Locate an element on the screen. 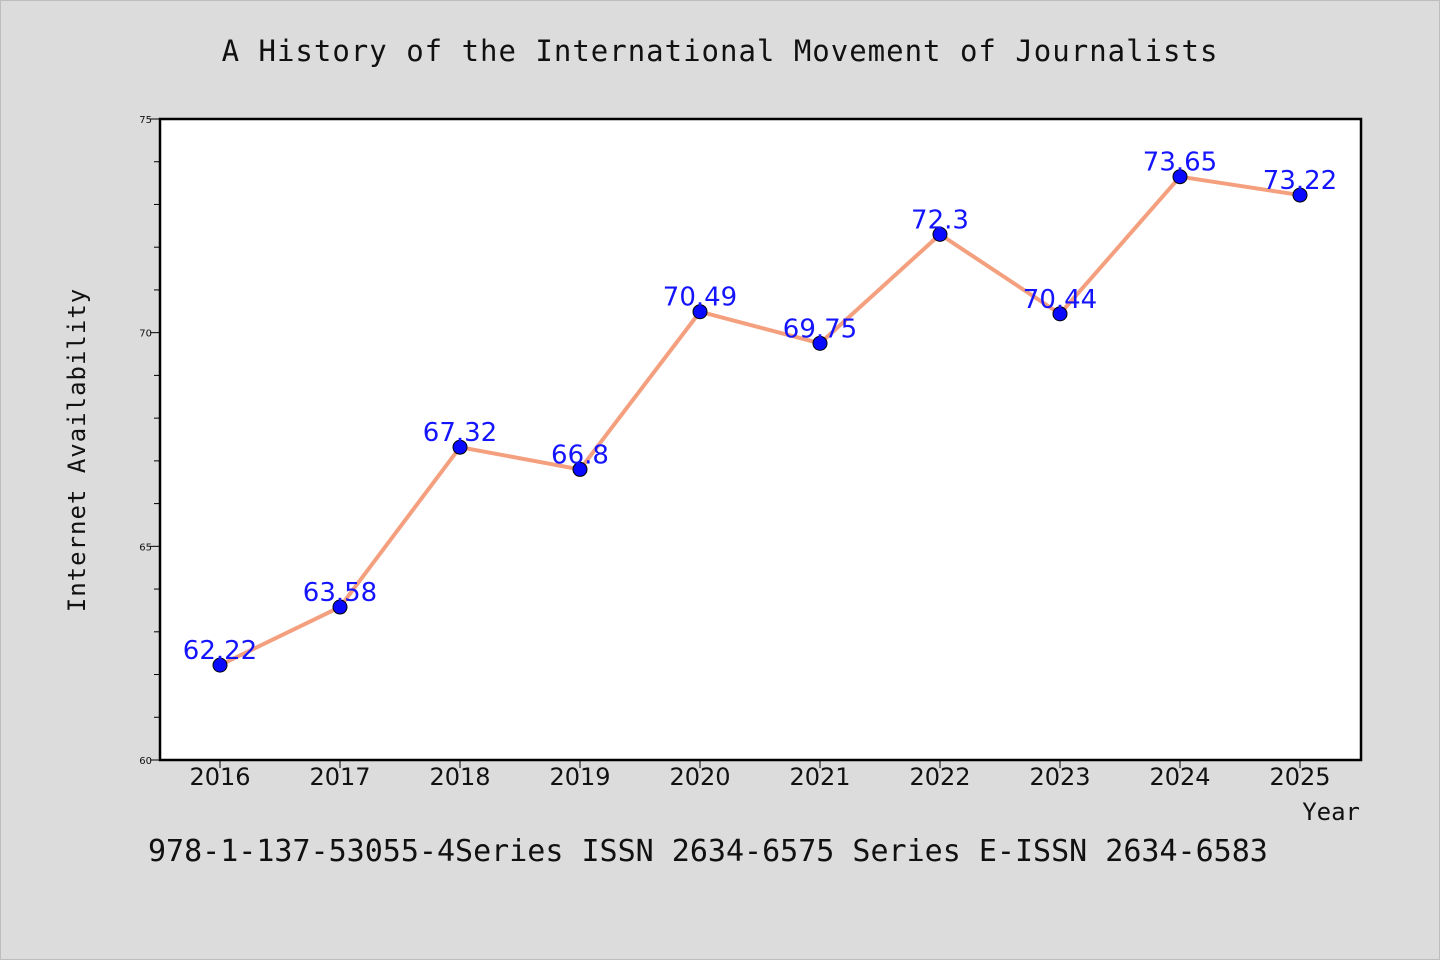 This screenshot has height=960, width=1440. x-tick-label: 2018 is located at coordinates (459, 777).